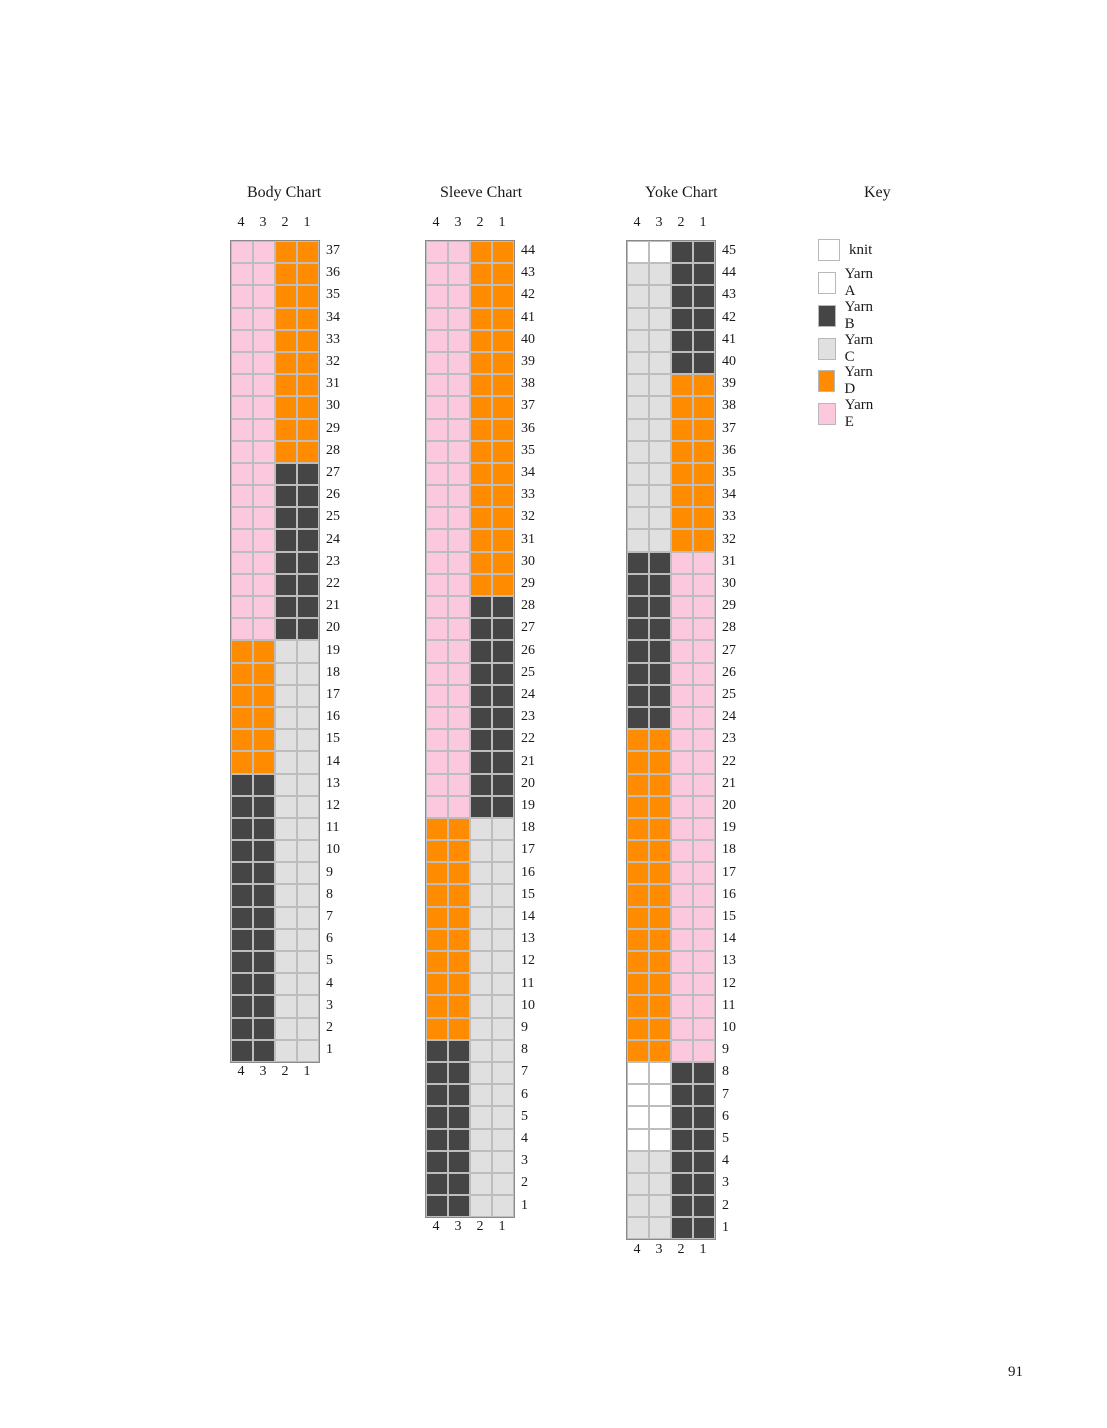 The width and height of the screenshot is (1107, 1428). I want to click on sleeve-chart-column-number-bottom: 1, so click(502, 1226).